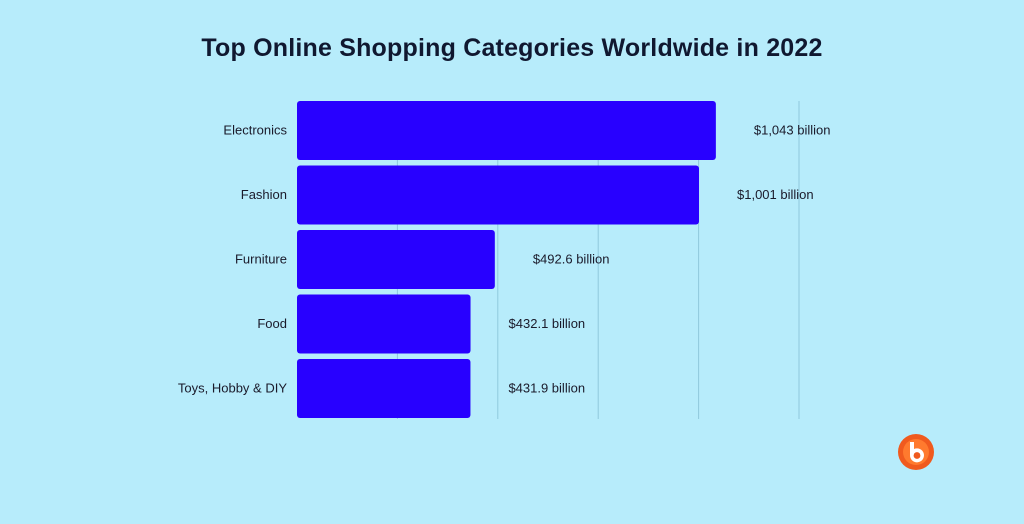 The height and width of the screenshot is (524, 1024). Describe the element at coordinates (547, 323) in the screenshot. I see `value-label: $432.1 billion` at that location.